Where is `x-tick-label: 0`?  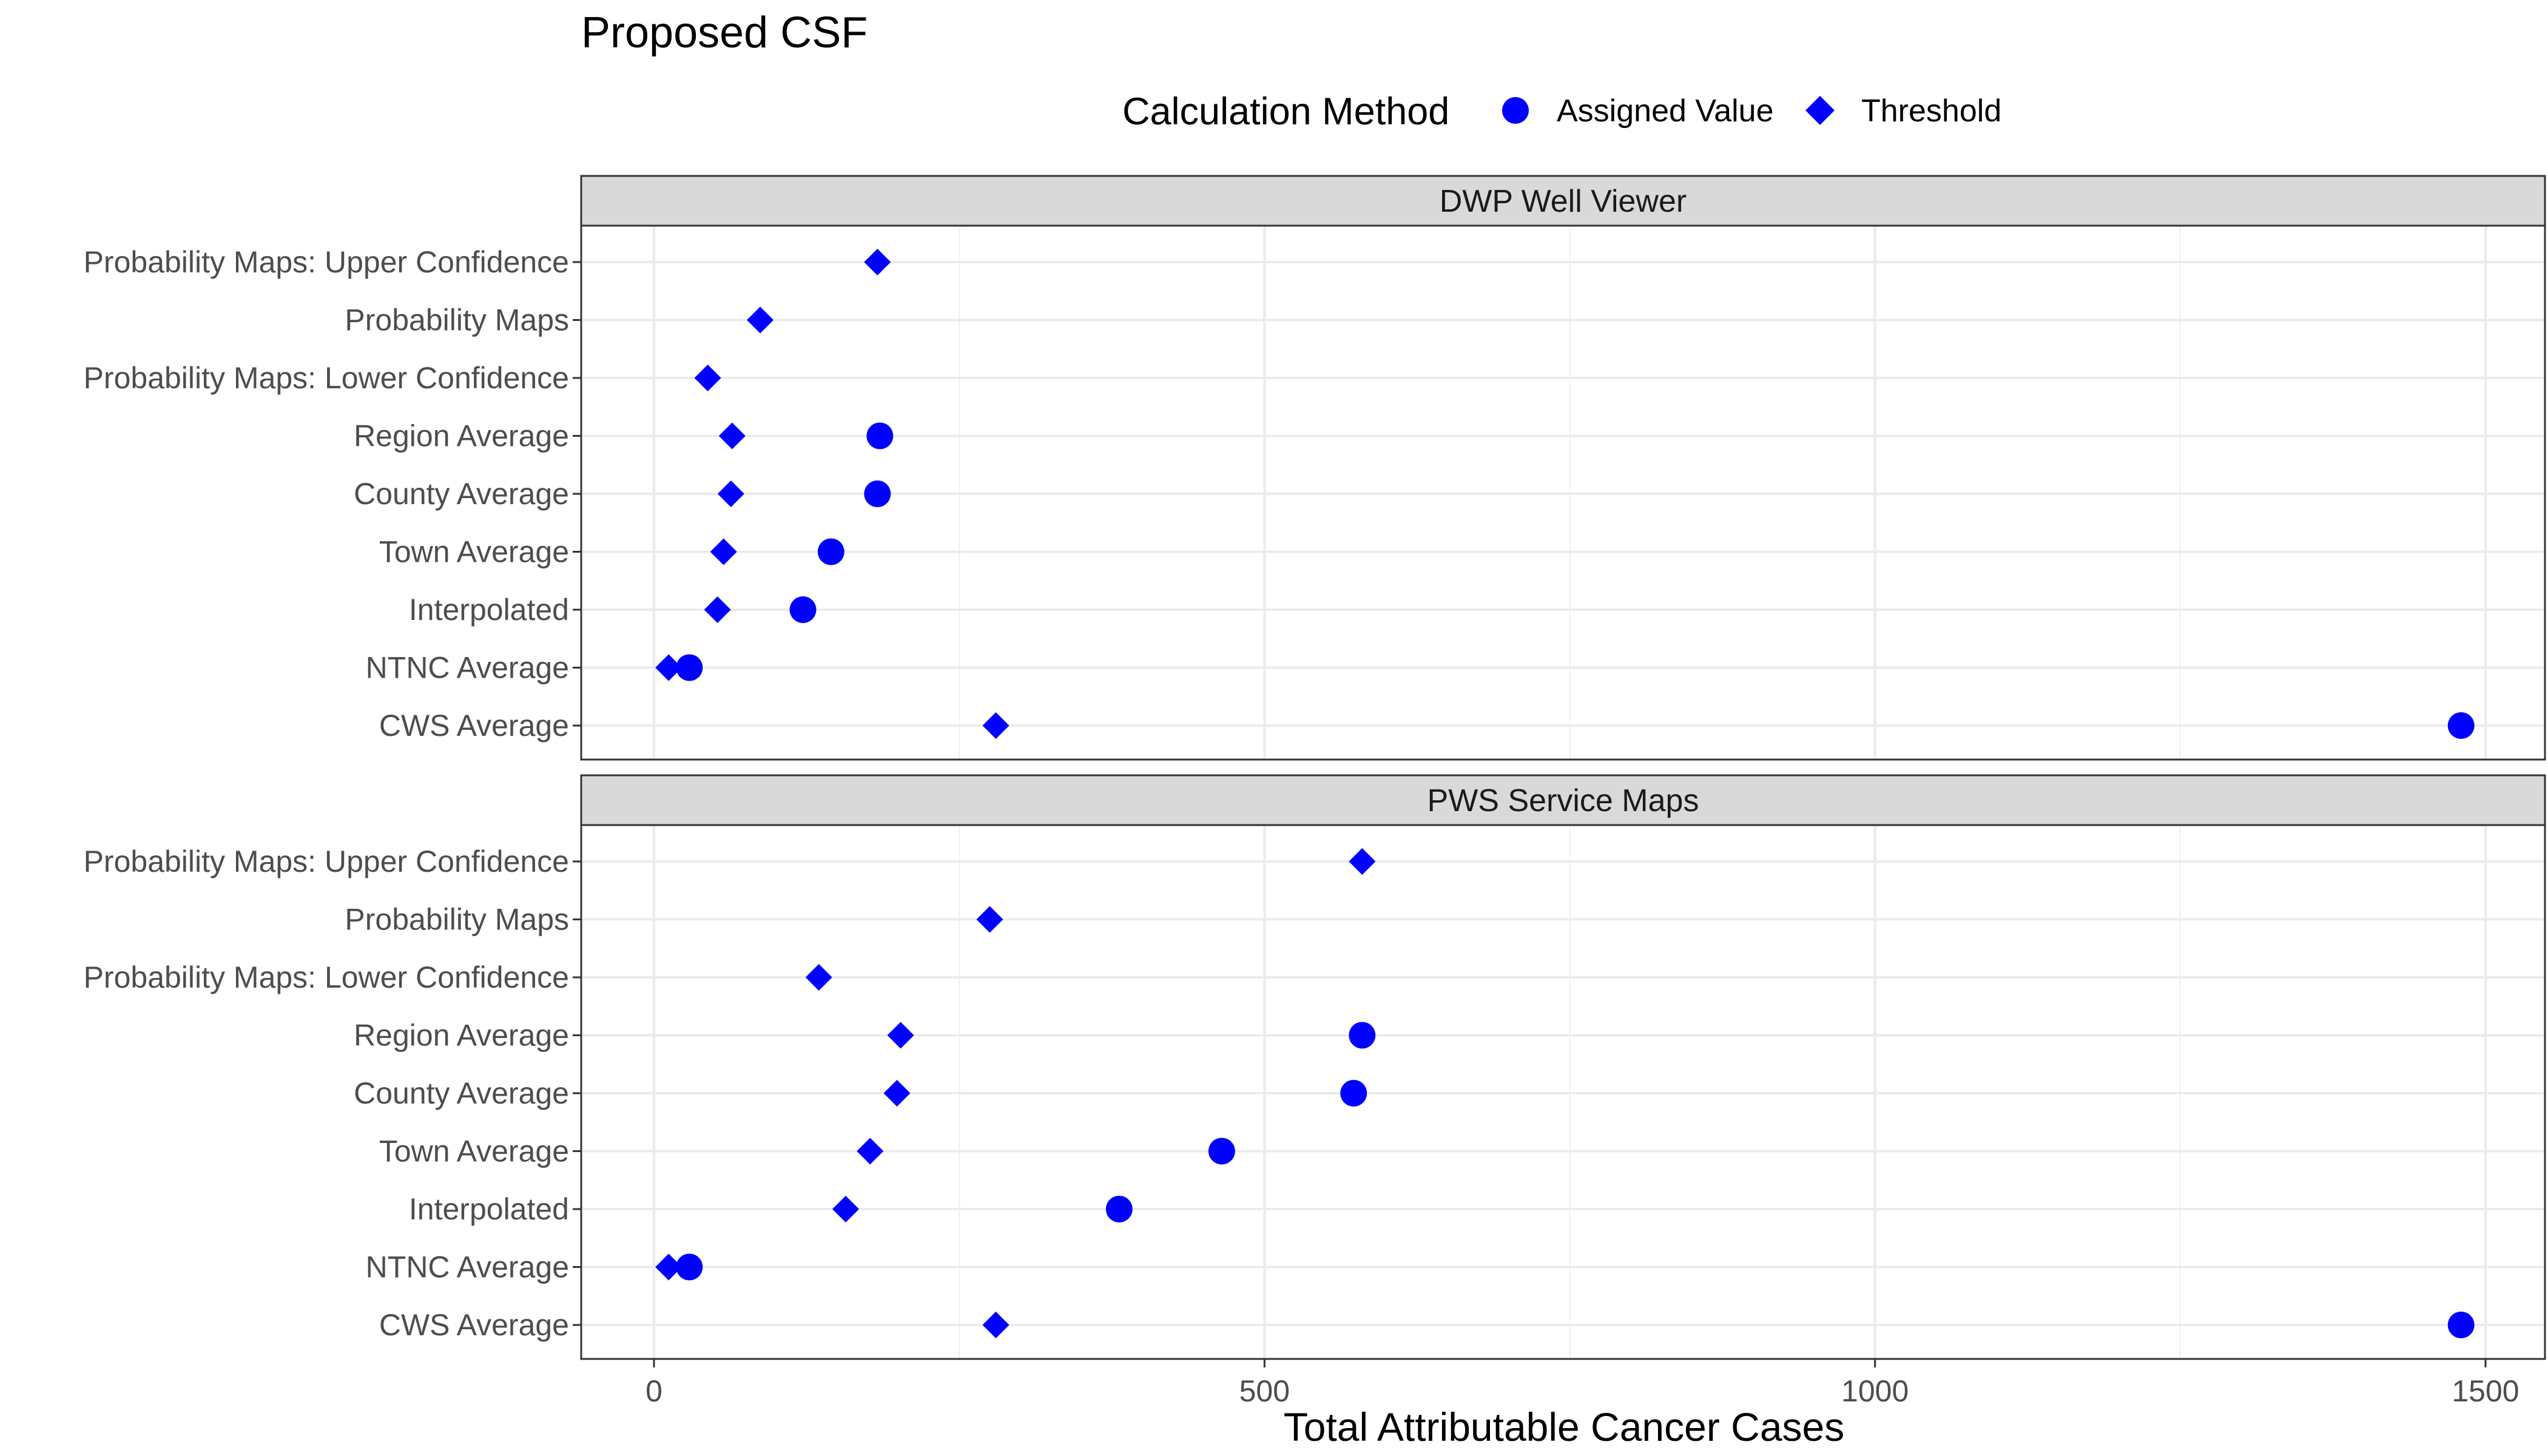
x-tick-label: 0 is located at coordinates (653, 1391).